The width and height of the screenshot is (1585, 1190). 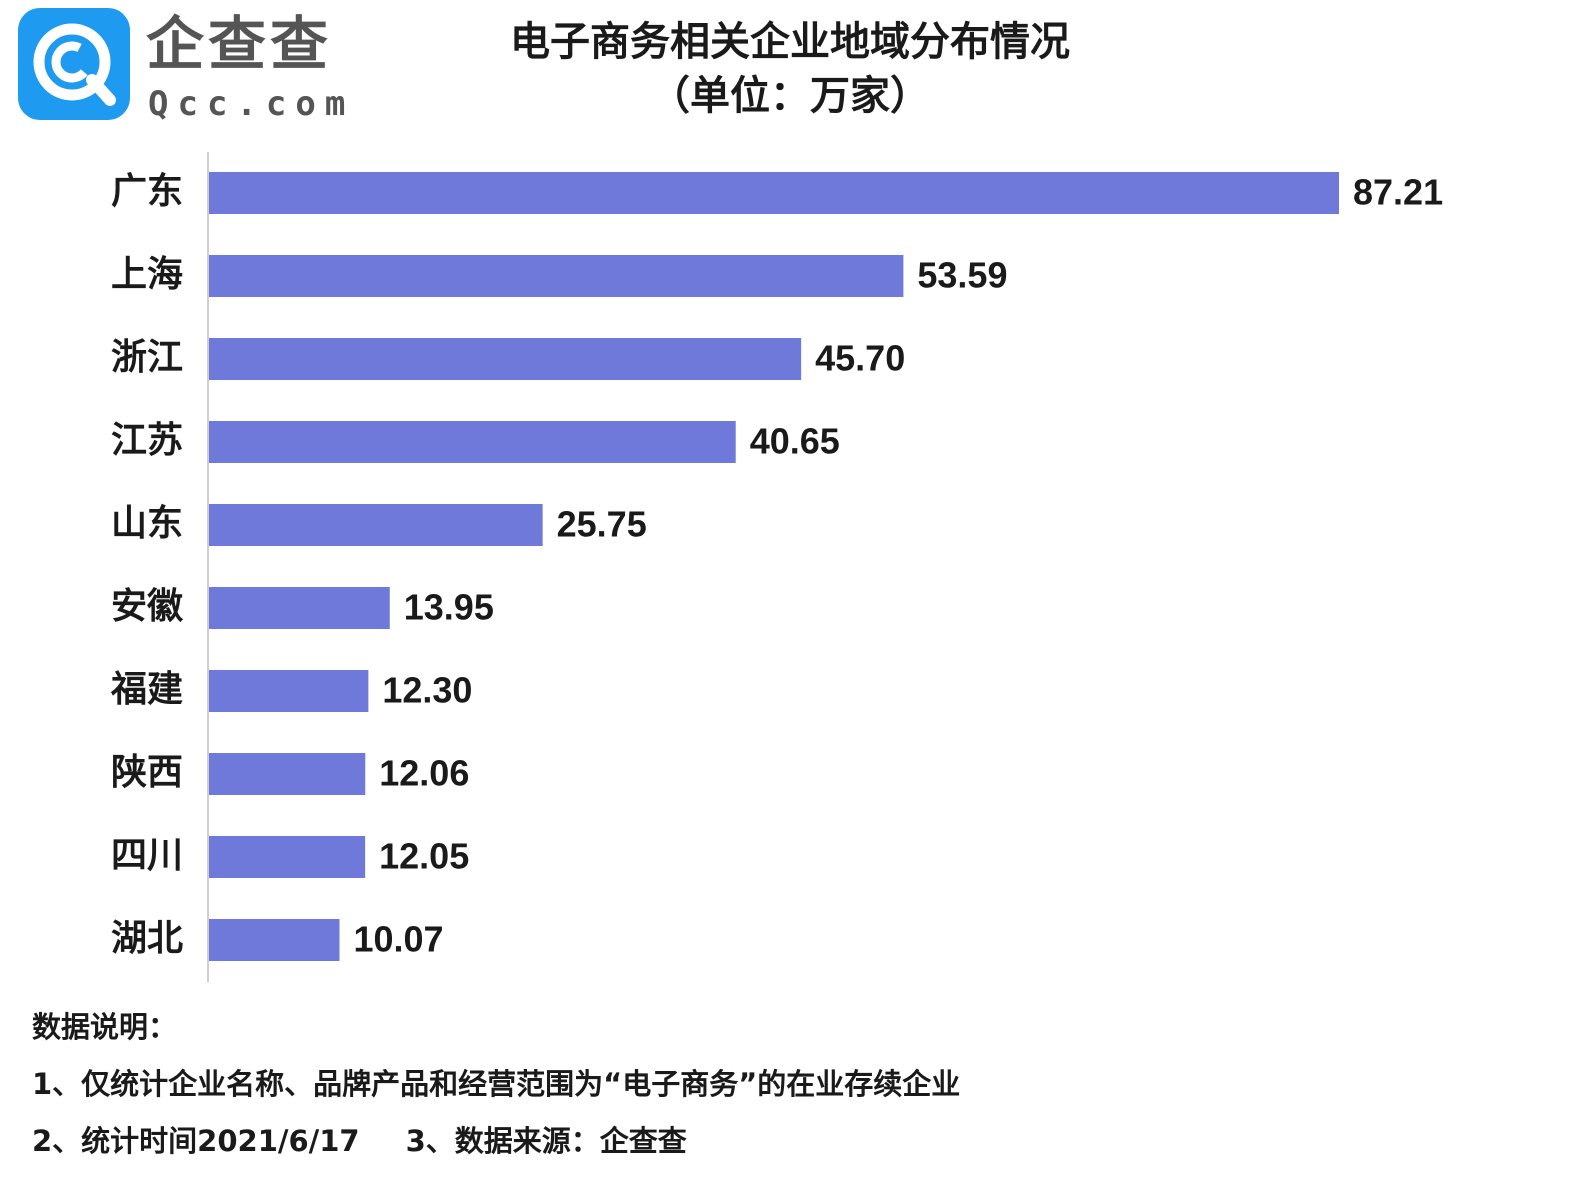 I want to click on value-label: 25.75, so click(x=602, y=524).